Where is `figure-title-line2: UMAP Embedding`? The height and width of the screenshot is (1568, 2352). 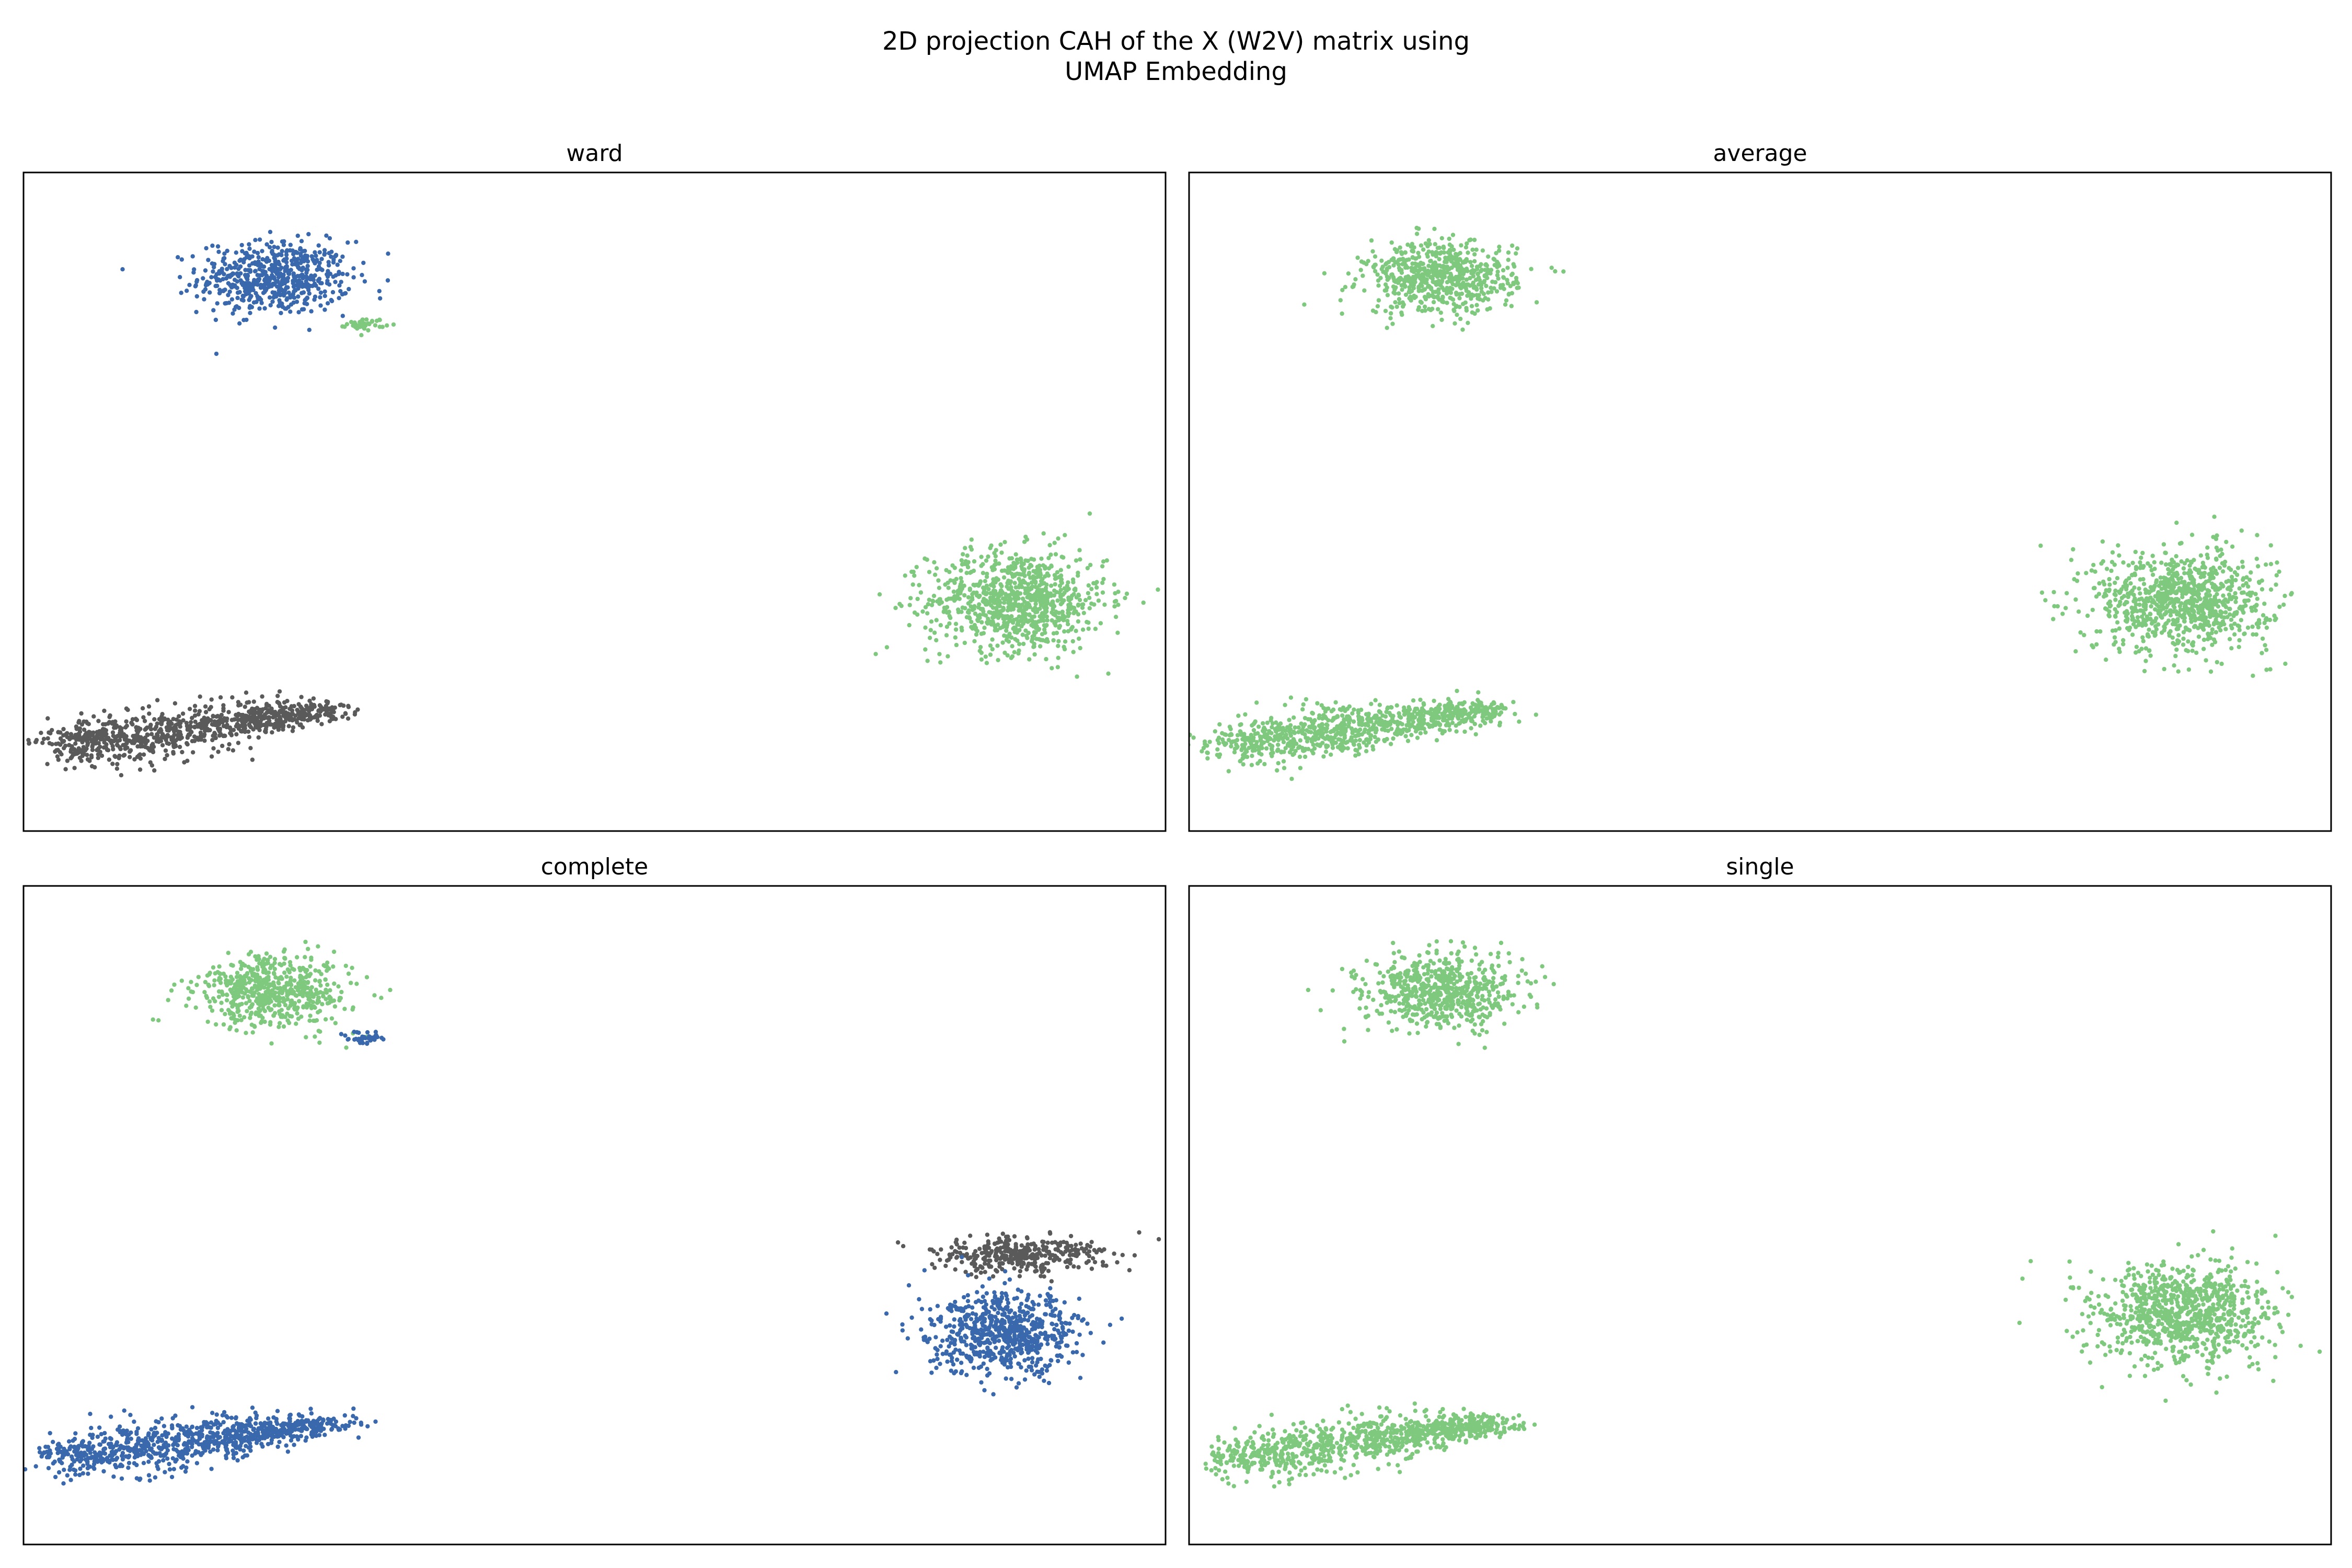 figure-title-line2: UMAP Embedding is located at coordinates (1176, 71).